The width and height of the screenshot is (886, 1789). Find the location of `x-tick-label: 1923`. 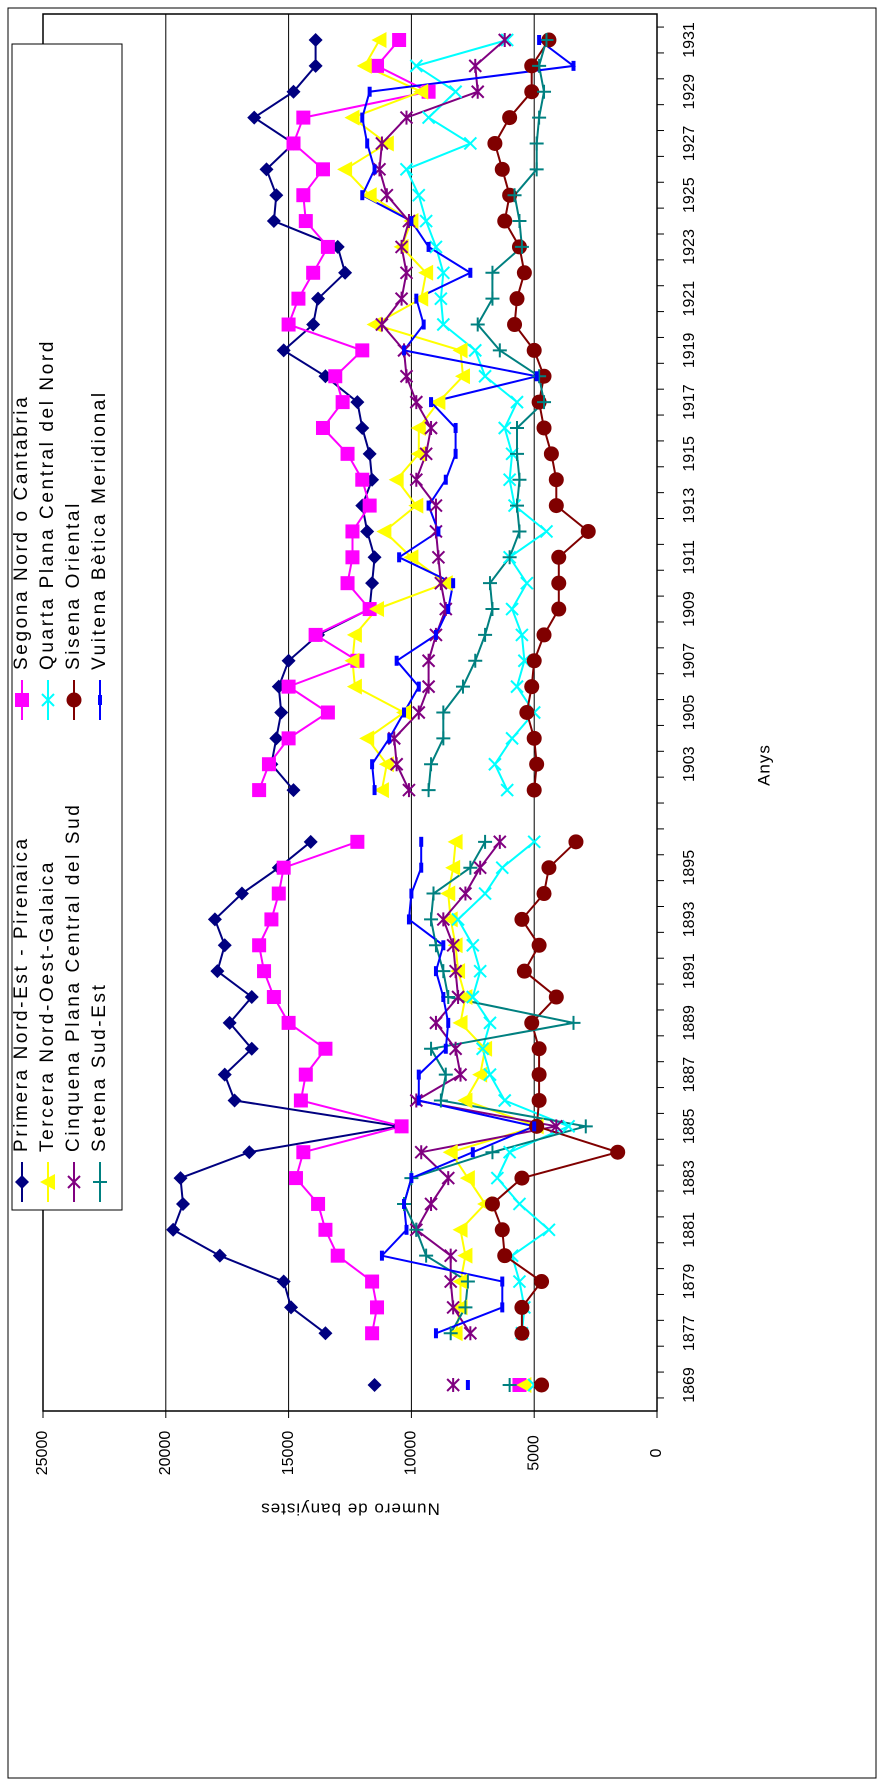

x-tick-label: 1923 is located at coordinates (689, 247).